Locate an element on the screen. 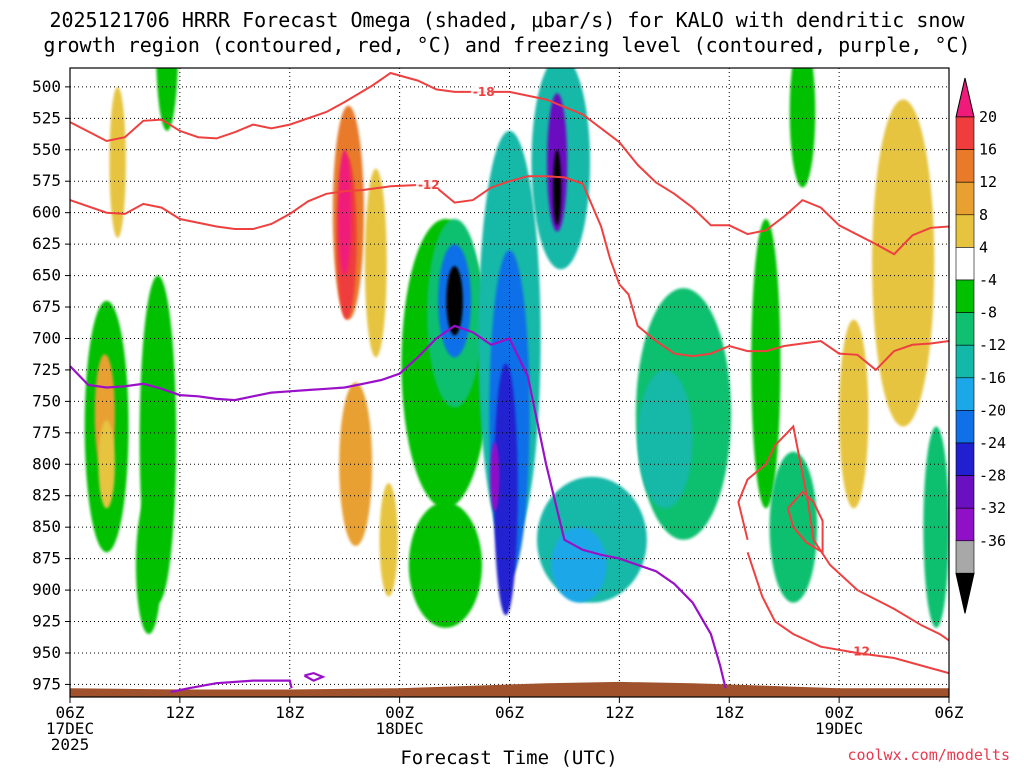 This screenshot has height=768, width=1024. y-tick-label-575: 575 is located at coordinates (46, 180).